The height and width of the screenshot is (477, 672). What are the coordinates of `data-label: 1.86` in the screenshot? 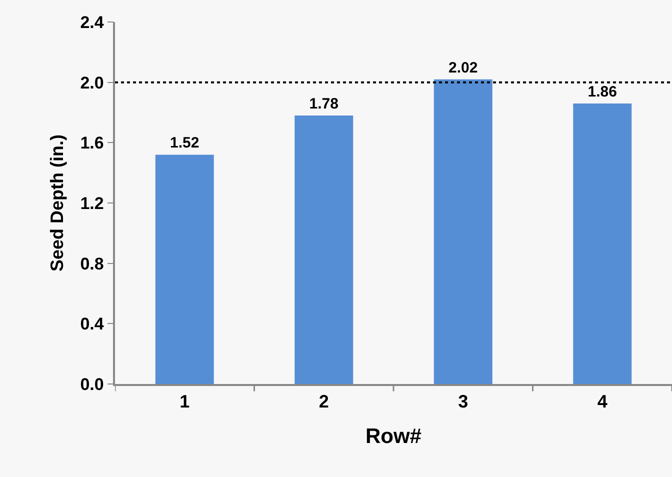 It's located at (602, 91).